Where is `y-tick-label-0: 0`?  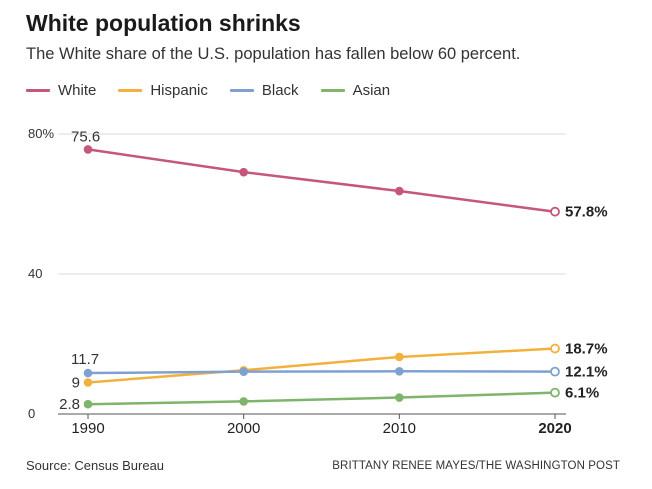
y-tick-label-0: 0 is located at coordinates (31, 413).